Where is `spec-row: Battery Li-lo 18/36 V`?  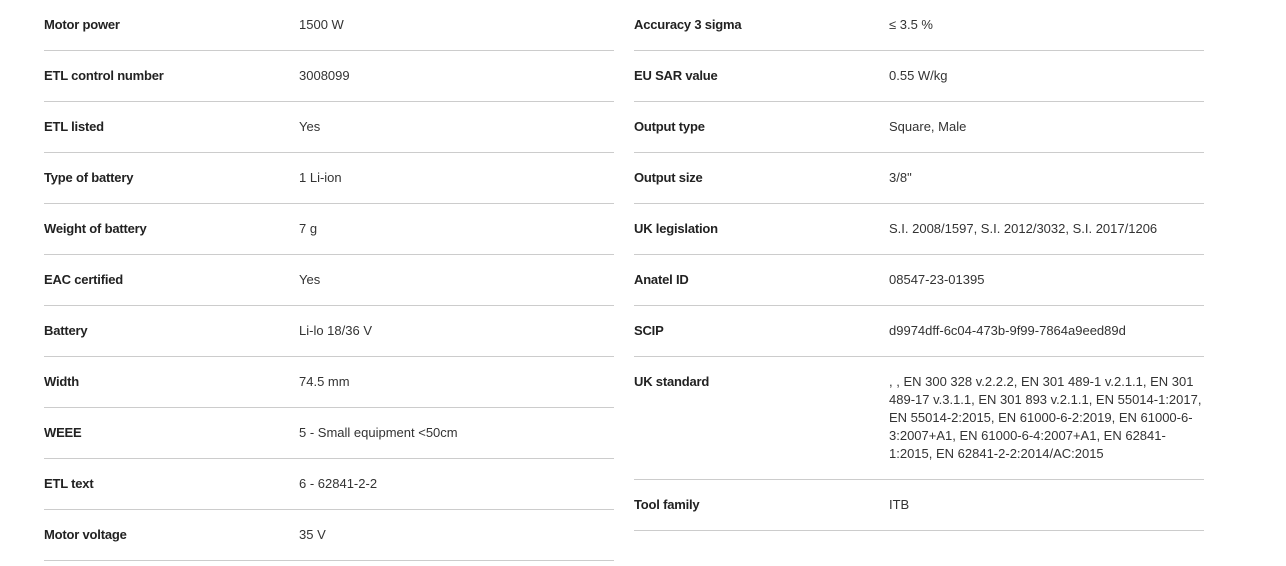 spec-row: Battery Li-lo 18/36 V is located at coordinates (329, 331).